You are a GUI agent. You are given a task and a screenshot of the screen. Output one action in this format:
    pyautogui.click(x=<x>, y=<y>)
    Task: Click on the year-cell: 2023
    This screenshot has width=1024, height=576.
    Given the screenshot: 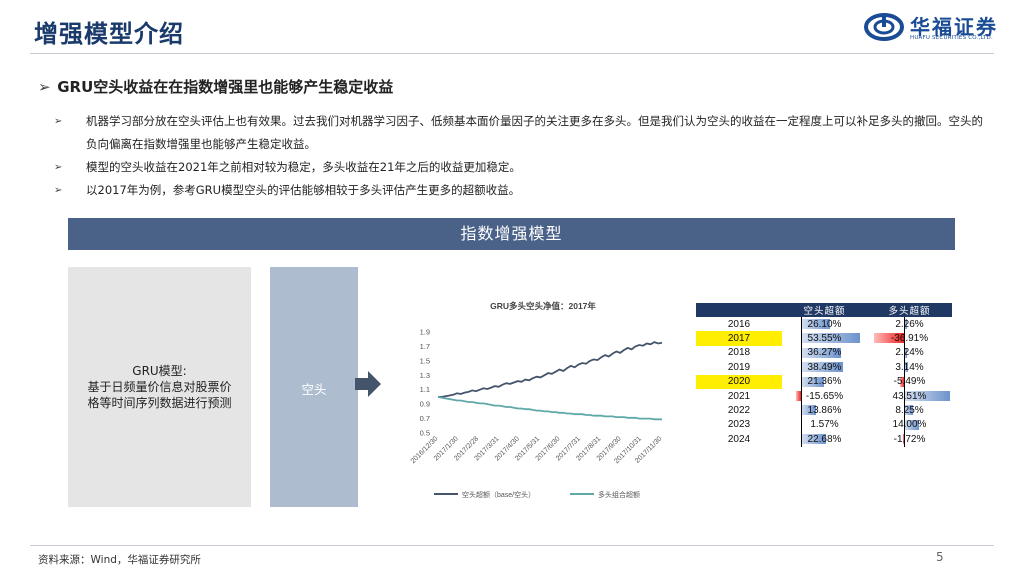 What is the action you would take?
    pyautogui.click(x=739, y=425)
    